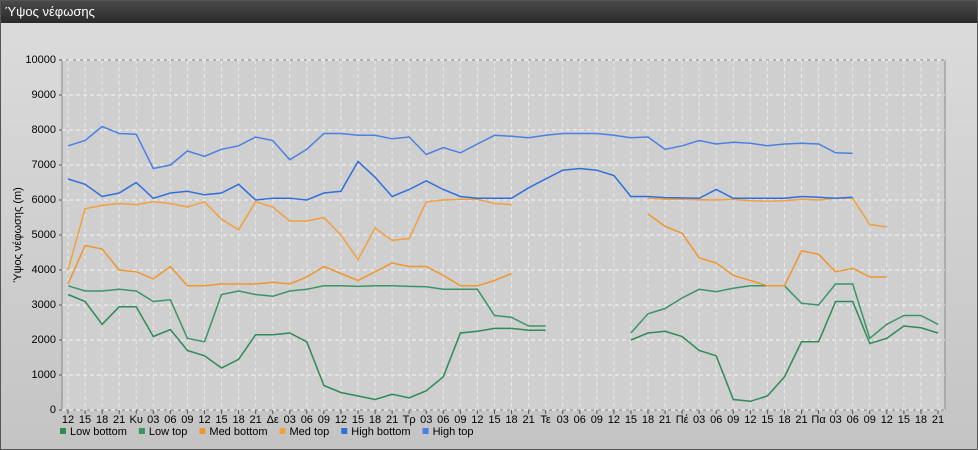  Describe the element at coordinates (18, 235) in the screenshot. I see `y-axis-label: Ύψος νέφωσης (m)` at that location.